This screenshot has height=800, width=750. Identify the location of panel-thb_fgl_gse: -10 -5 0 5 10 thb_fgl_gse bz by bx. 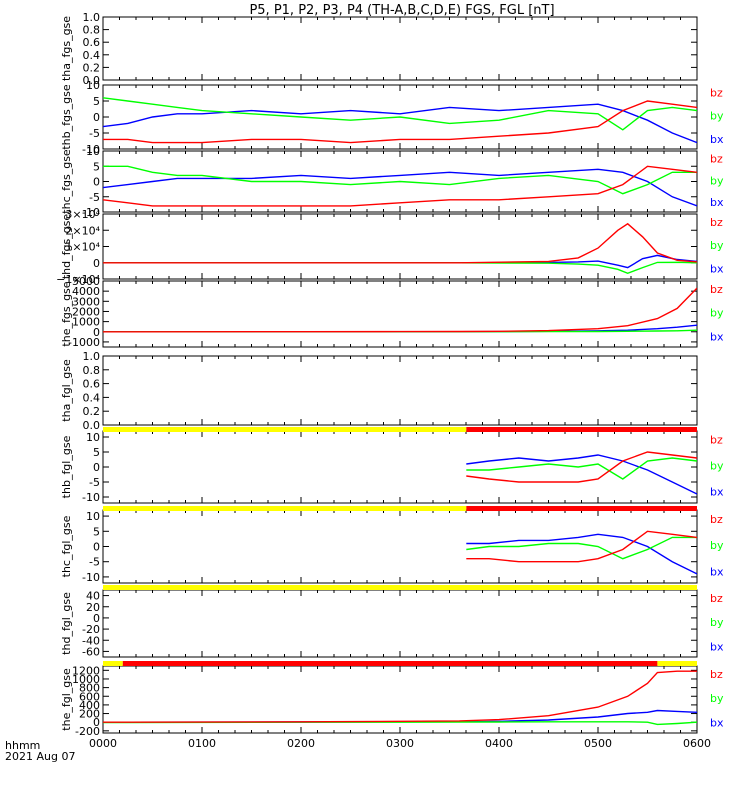
(392, 467).